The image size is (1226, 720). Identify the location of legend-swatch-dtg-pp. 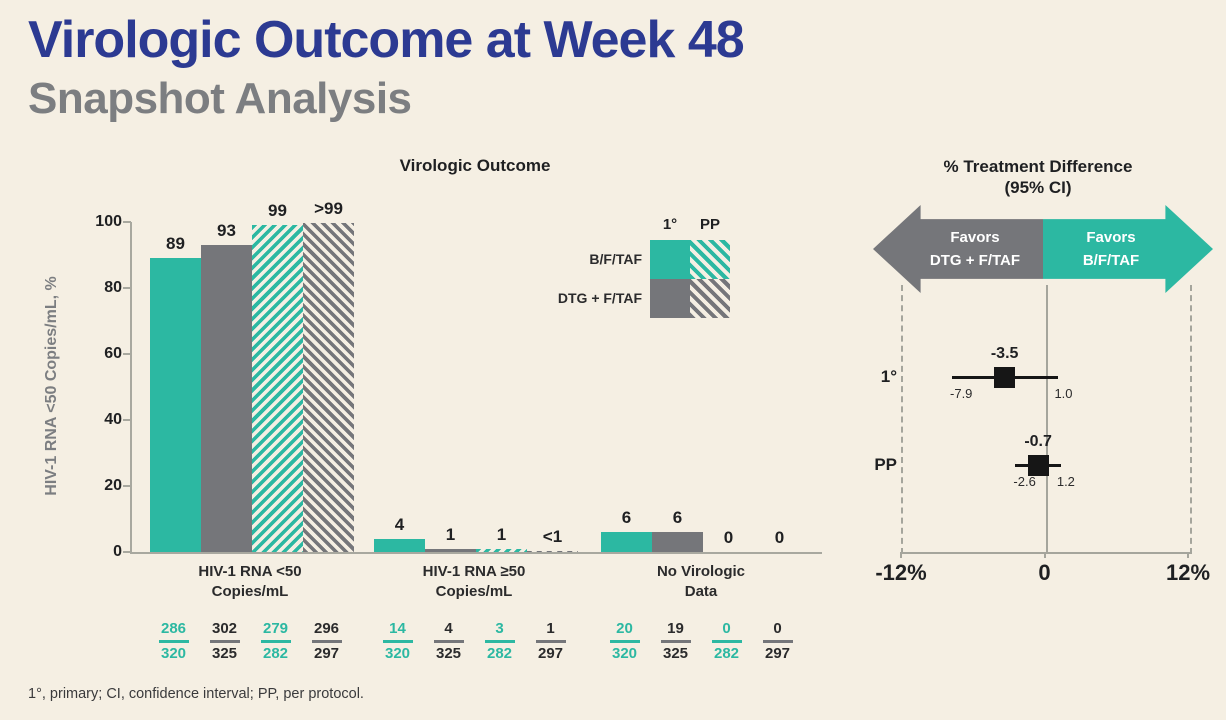
(710, 298).